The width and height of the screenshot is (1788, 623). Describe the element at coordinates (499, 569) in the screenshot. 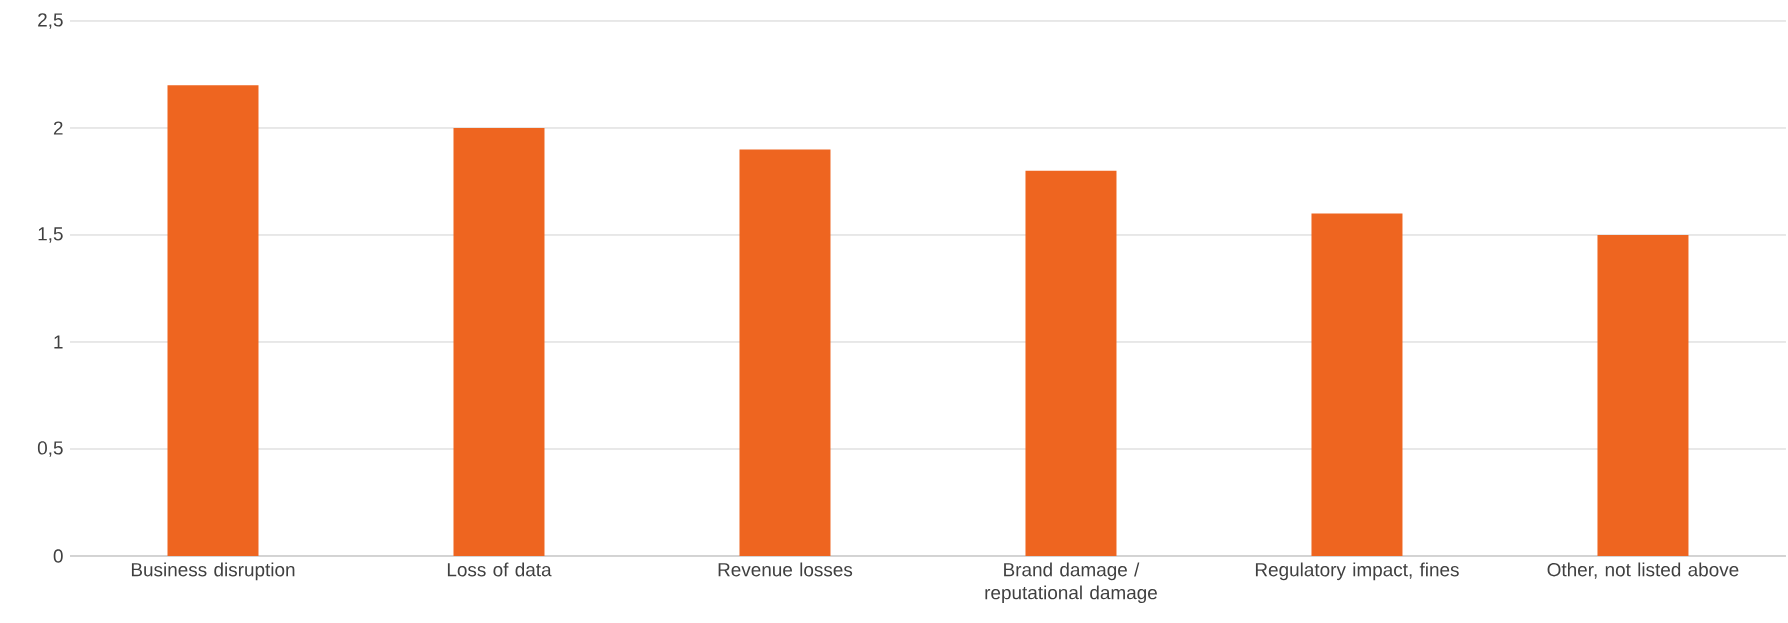

I see `x-tick-label: Loss of data` at that location.